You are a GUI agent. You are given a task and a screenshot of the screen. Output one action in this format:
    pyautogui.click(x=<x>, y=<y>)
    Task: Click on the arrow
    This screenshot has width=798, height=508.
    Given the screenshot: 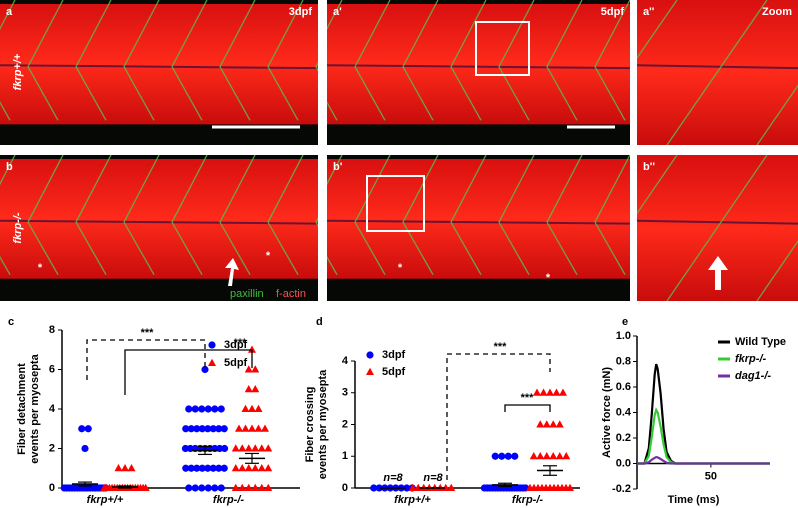 What is the action you would take?
    pyautogui.click(x=718, y=273)
    